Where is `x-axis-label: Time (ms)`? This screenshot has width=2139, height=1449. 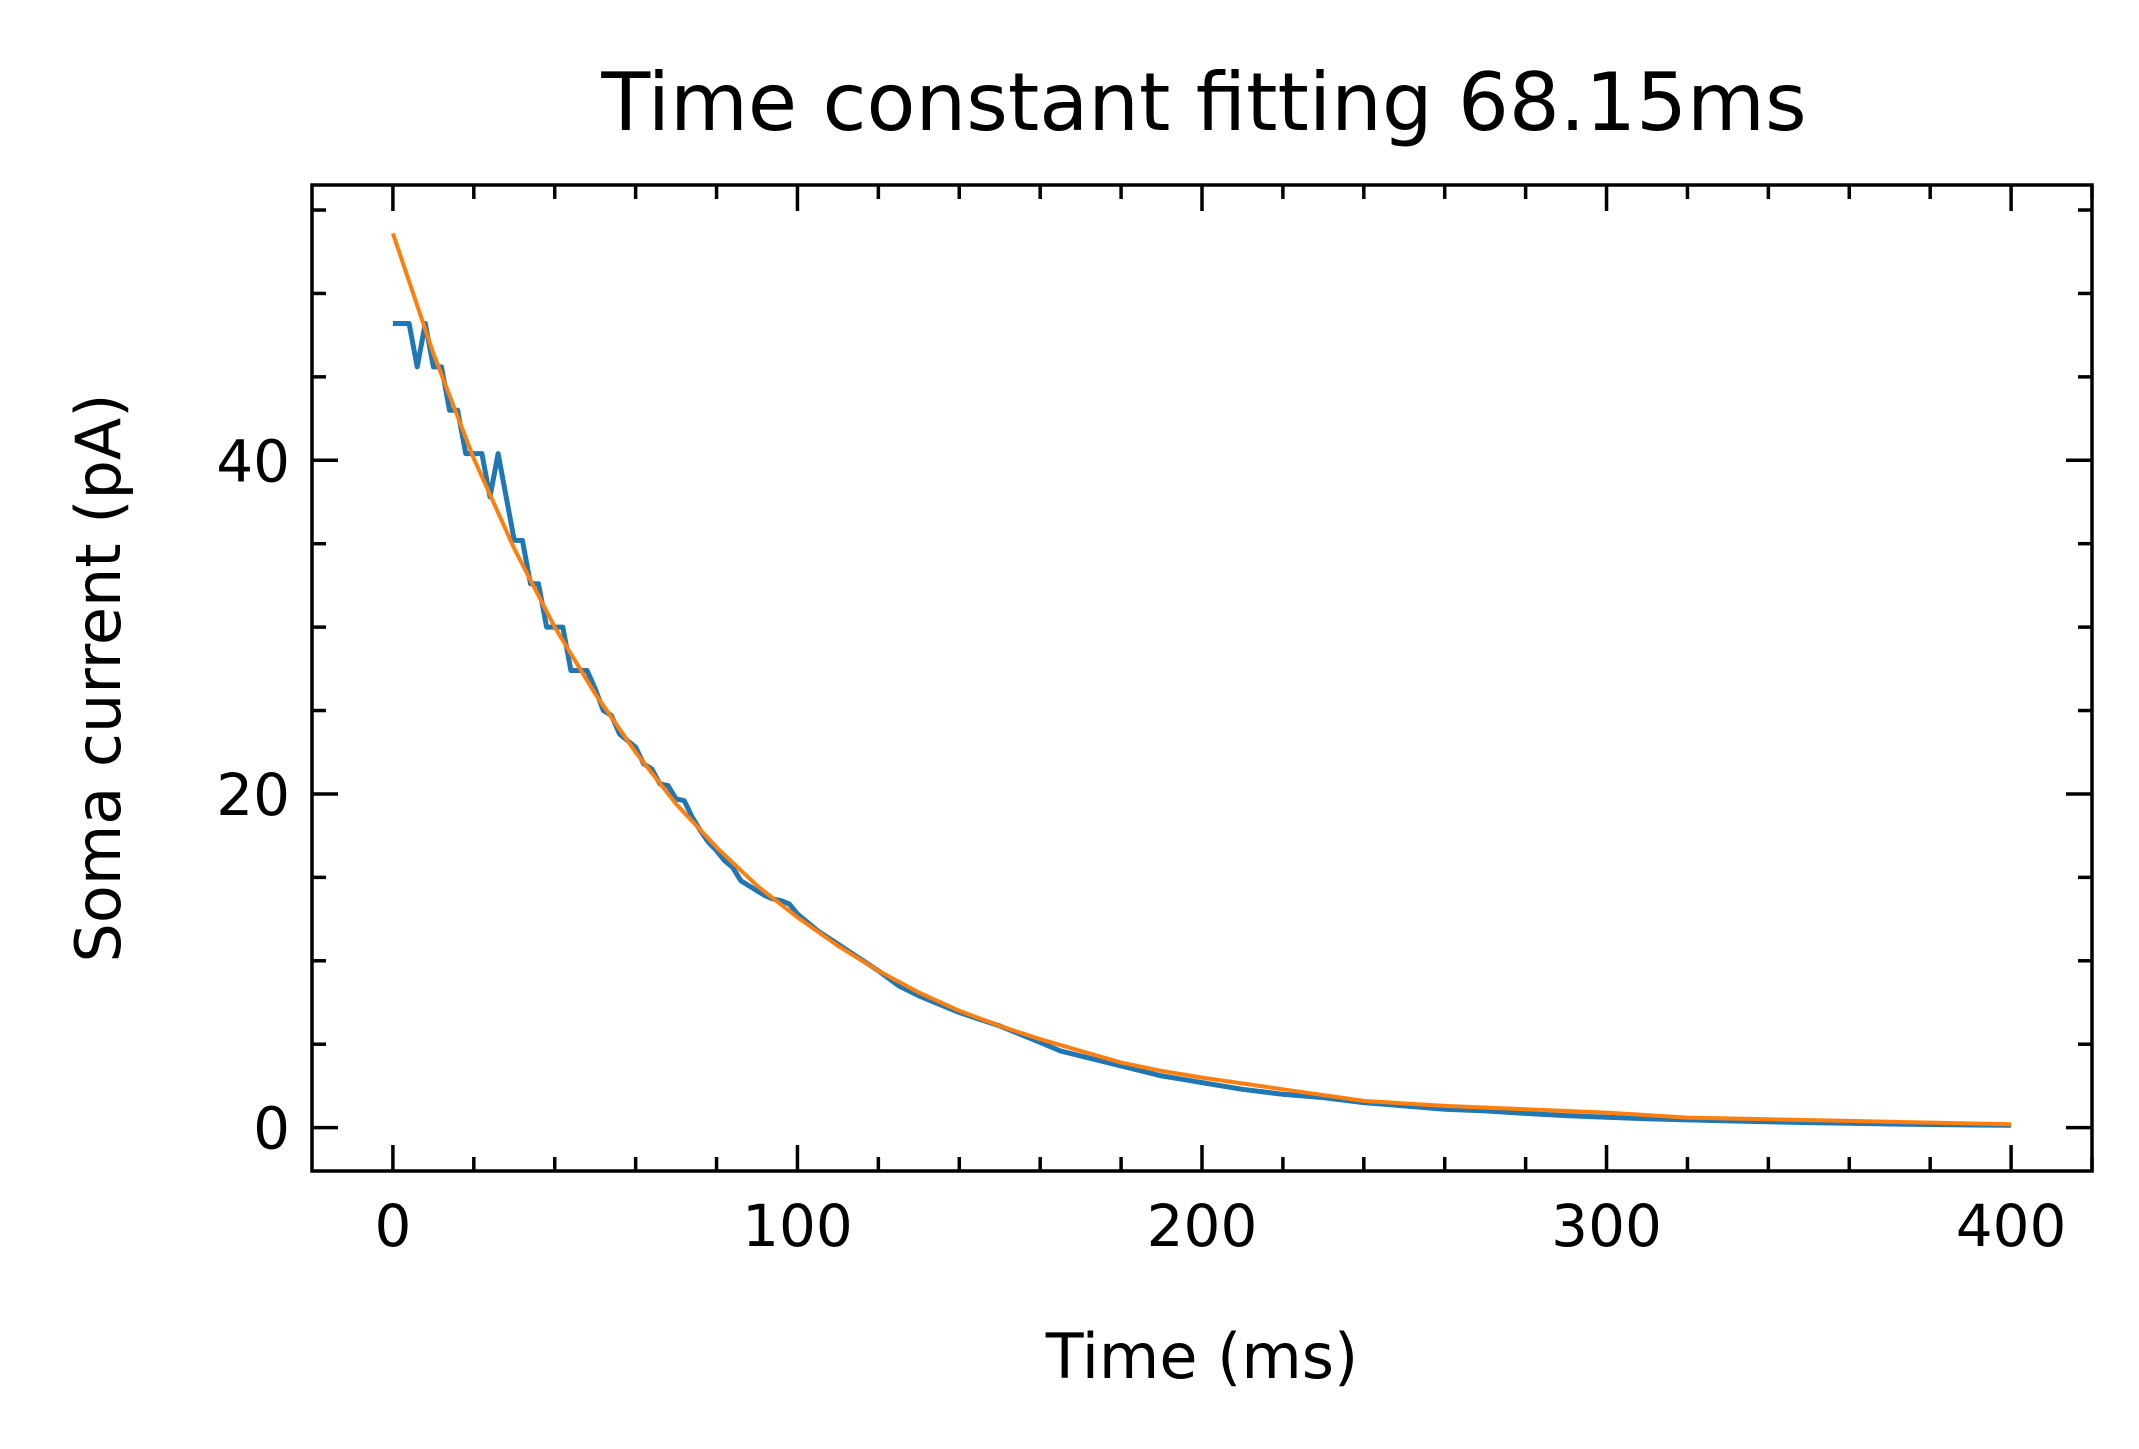 x-axis-label: Time (ms) is located at coordinates (1202, 1356).